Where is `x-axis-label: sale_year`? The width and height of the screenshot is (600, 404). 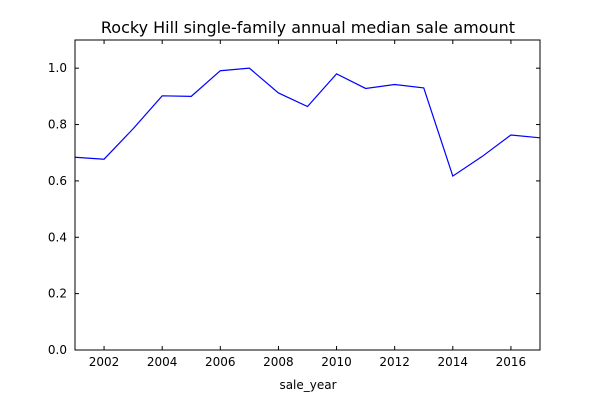 x-axis-label: sale_year is located at coordinates (307, 385).